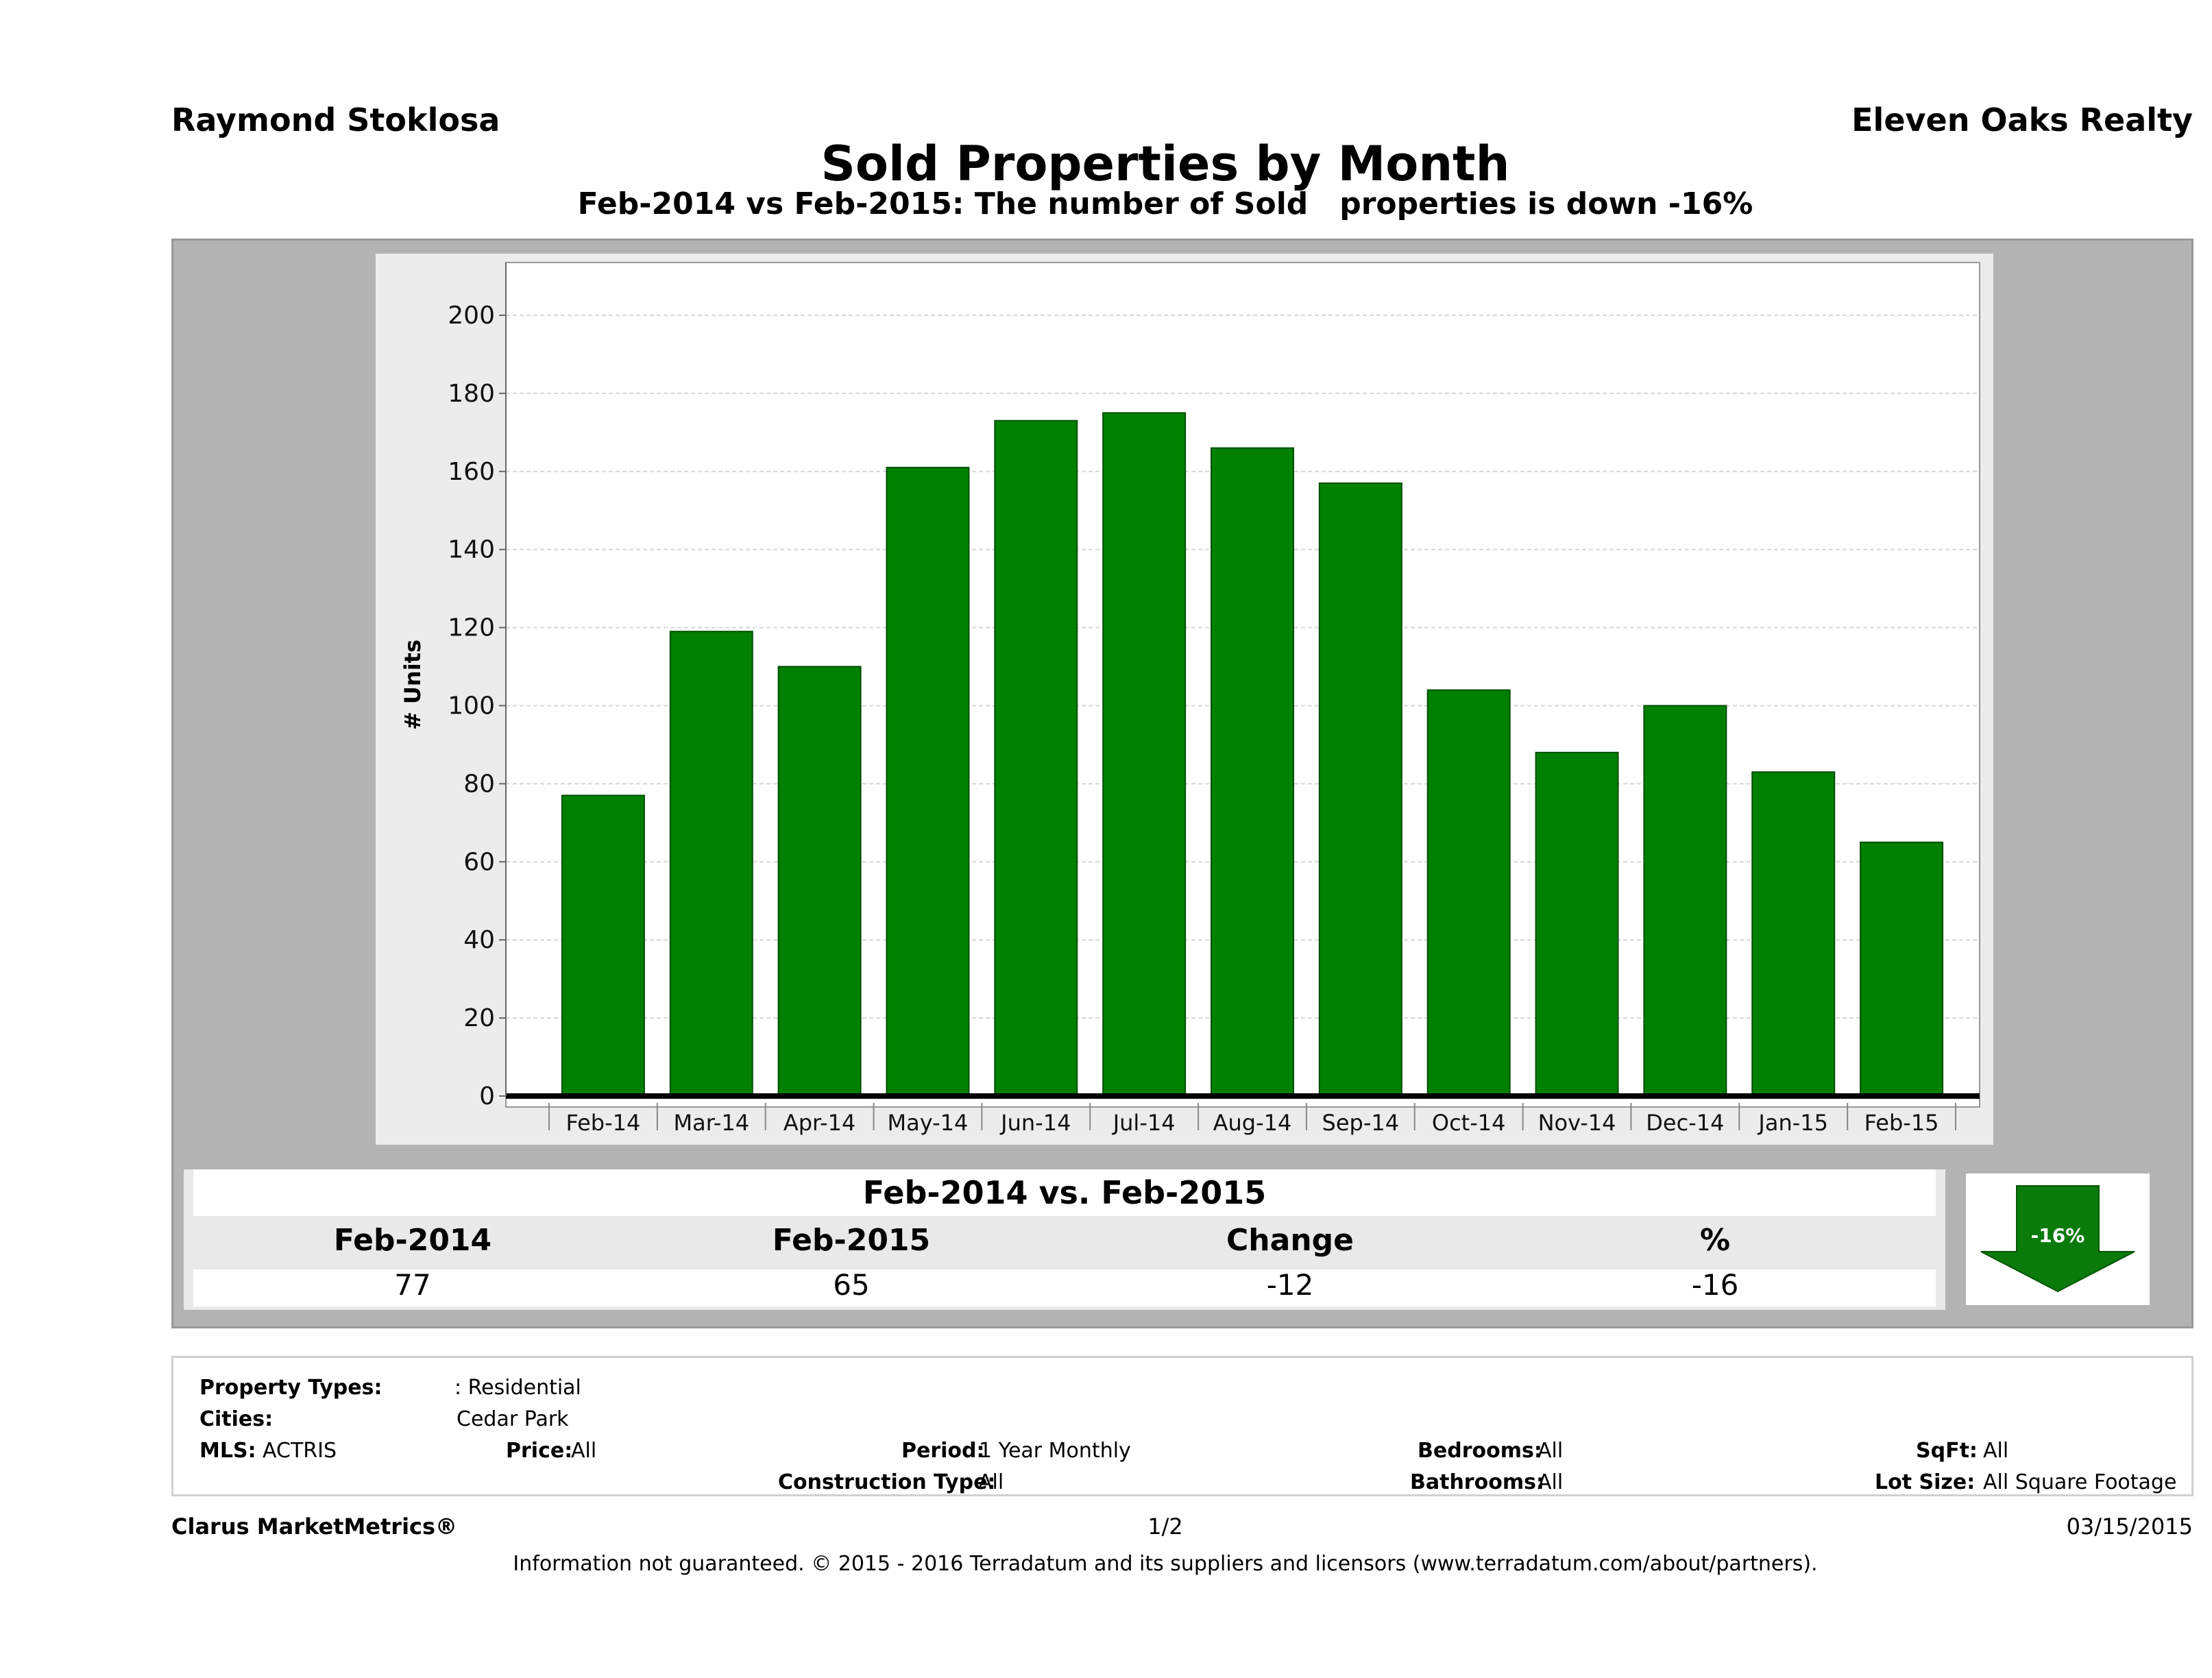  What do you see at coordinates (1290, 1285) in the screenshot?
I see `summary-value-change: -12` at bounding box center [1290, 1285].